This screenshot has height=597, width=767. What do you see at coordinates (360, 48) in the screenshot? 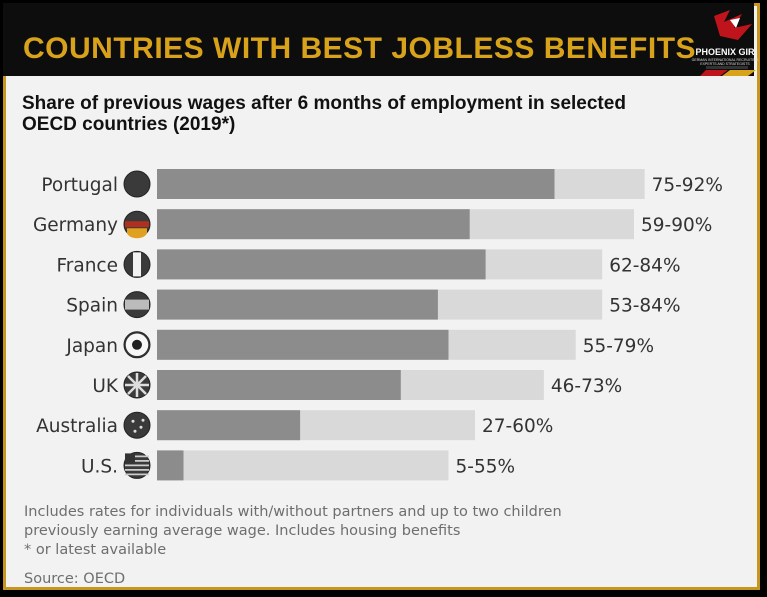
I see `banner-title: COUNTRIES WITH BEST JOBLESS BENEFITS` at bounding box center [360, 48].